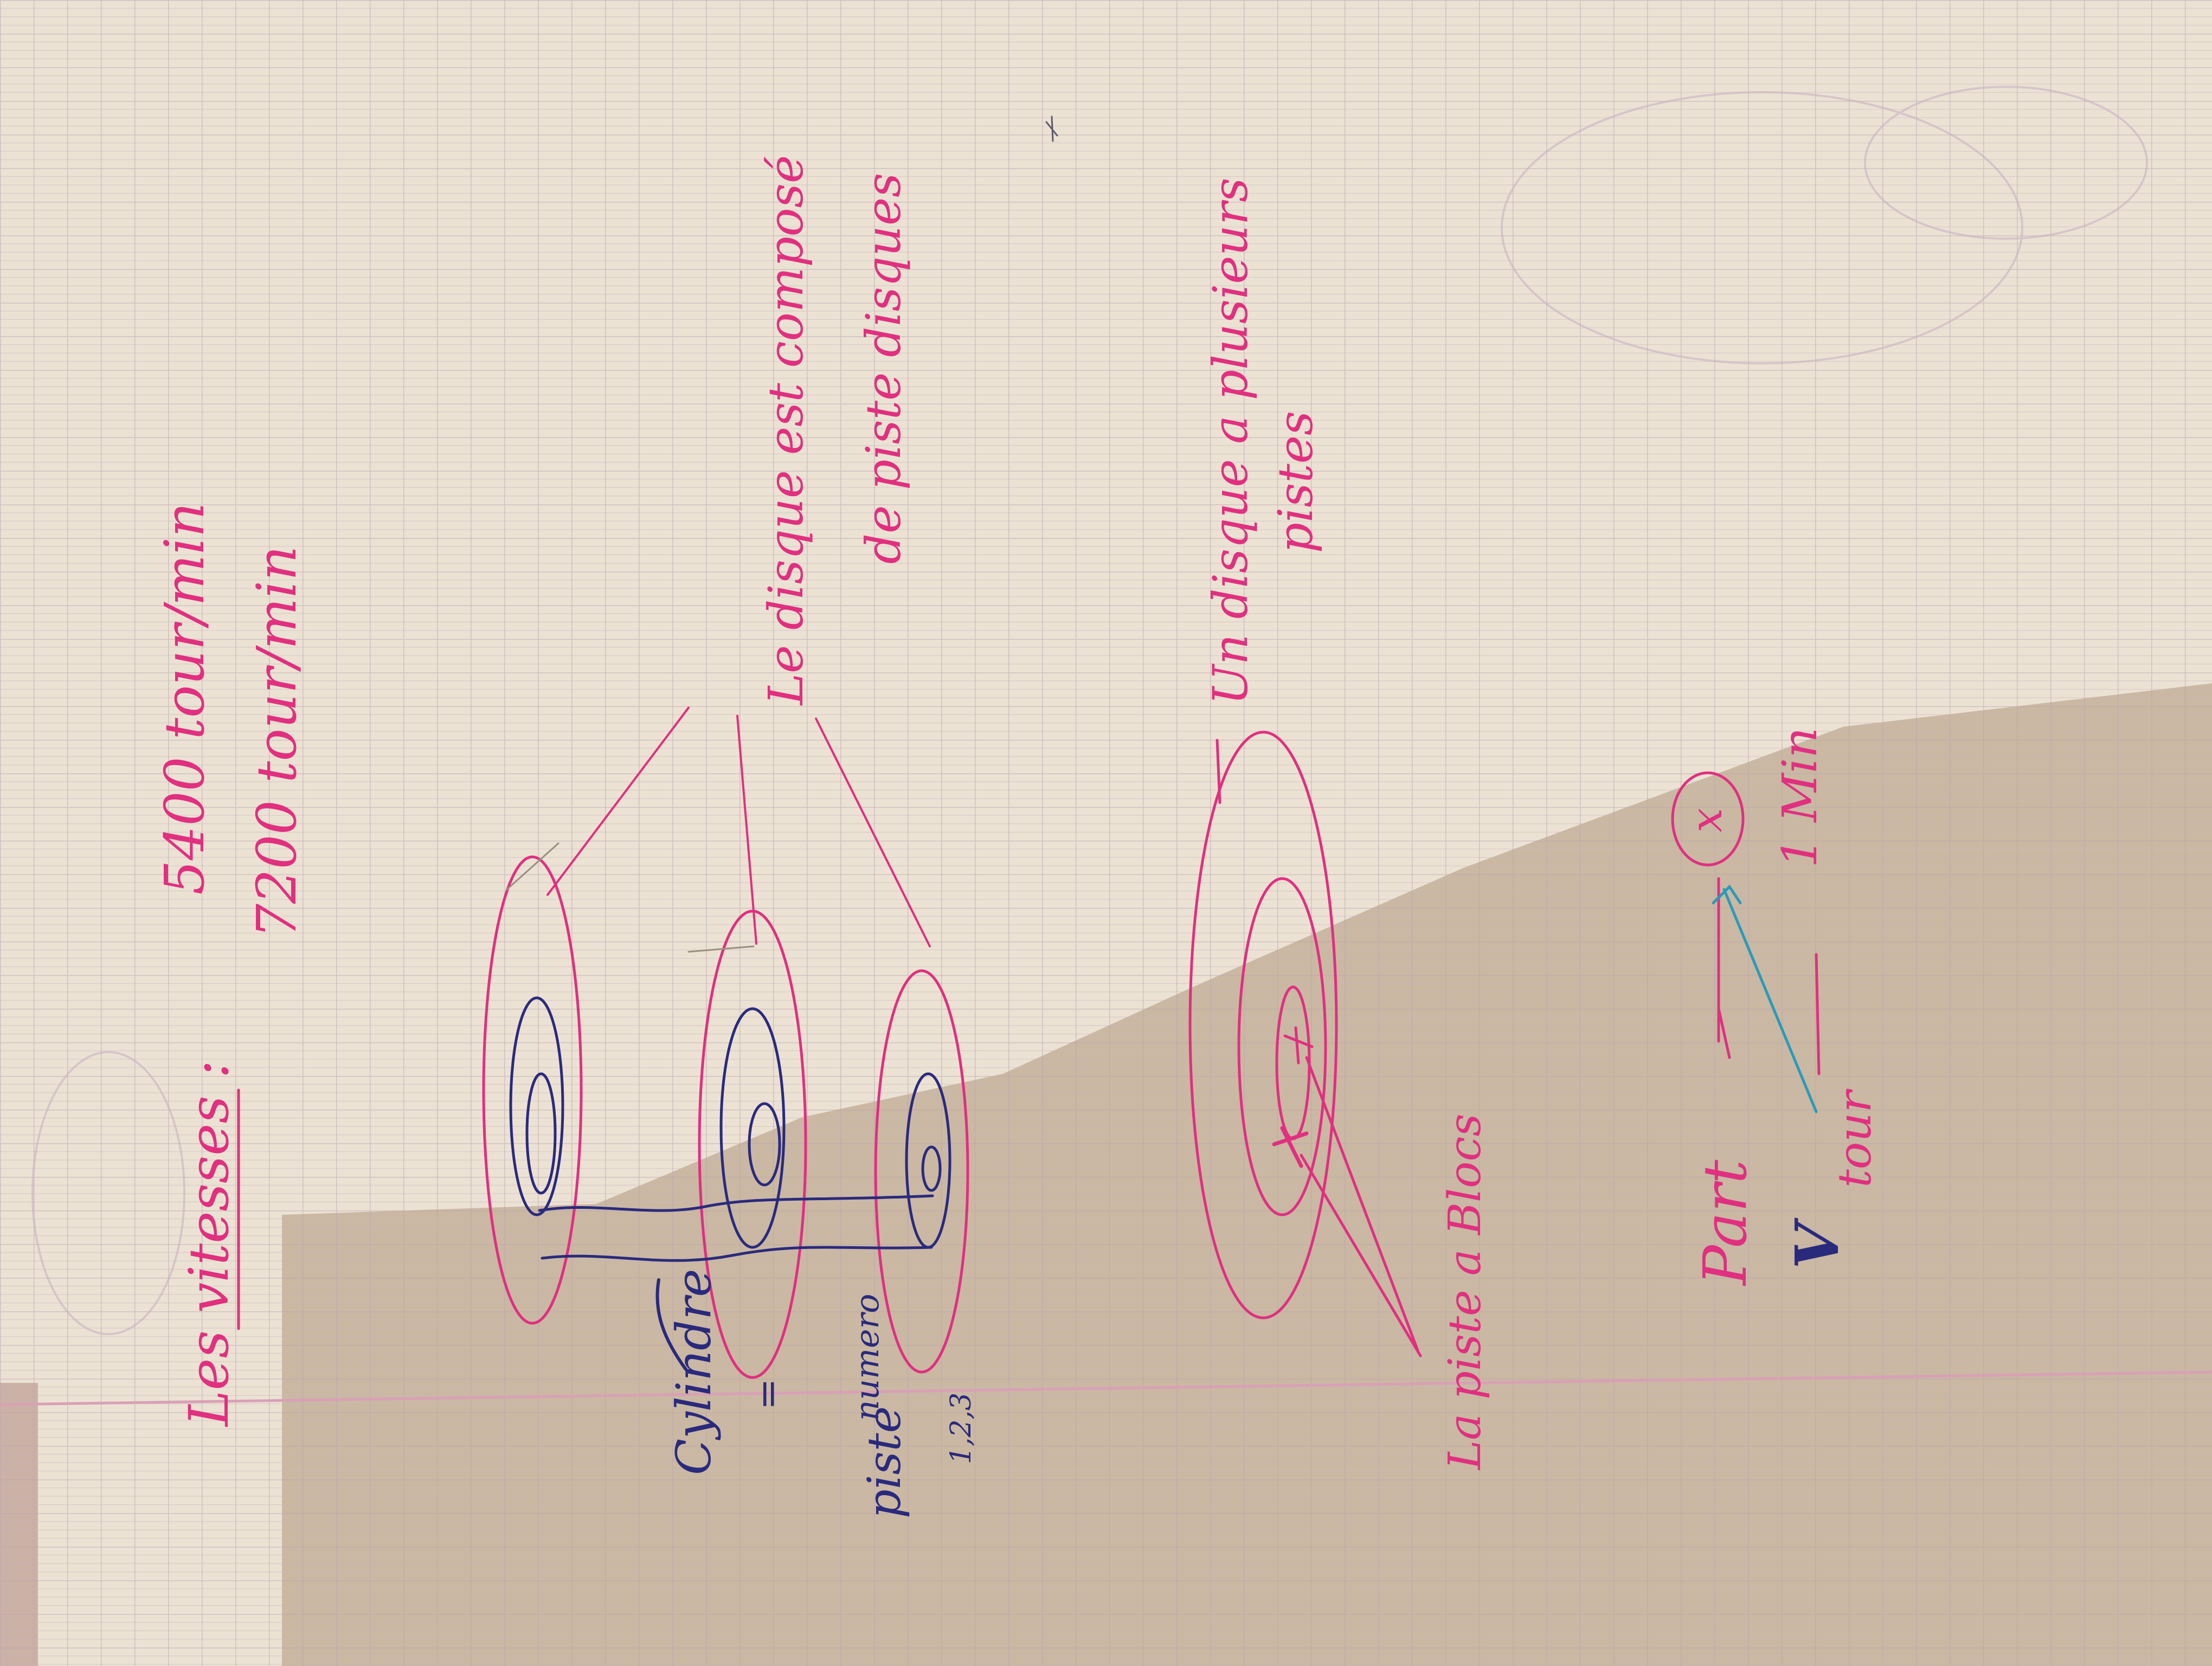 Image resolution: width=2212 pixels, height=1666 pixels. I want to click on cylinder-line-top, so click(736, 1203).